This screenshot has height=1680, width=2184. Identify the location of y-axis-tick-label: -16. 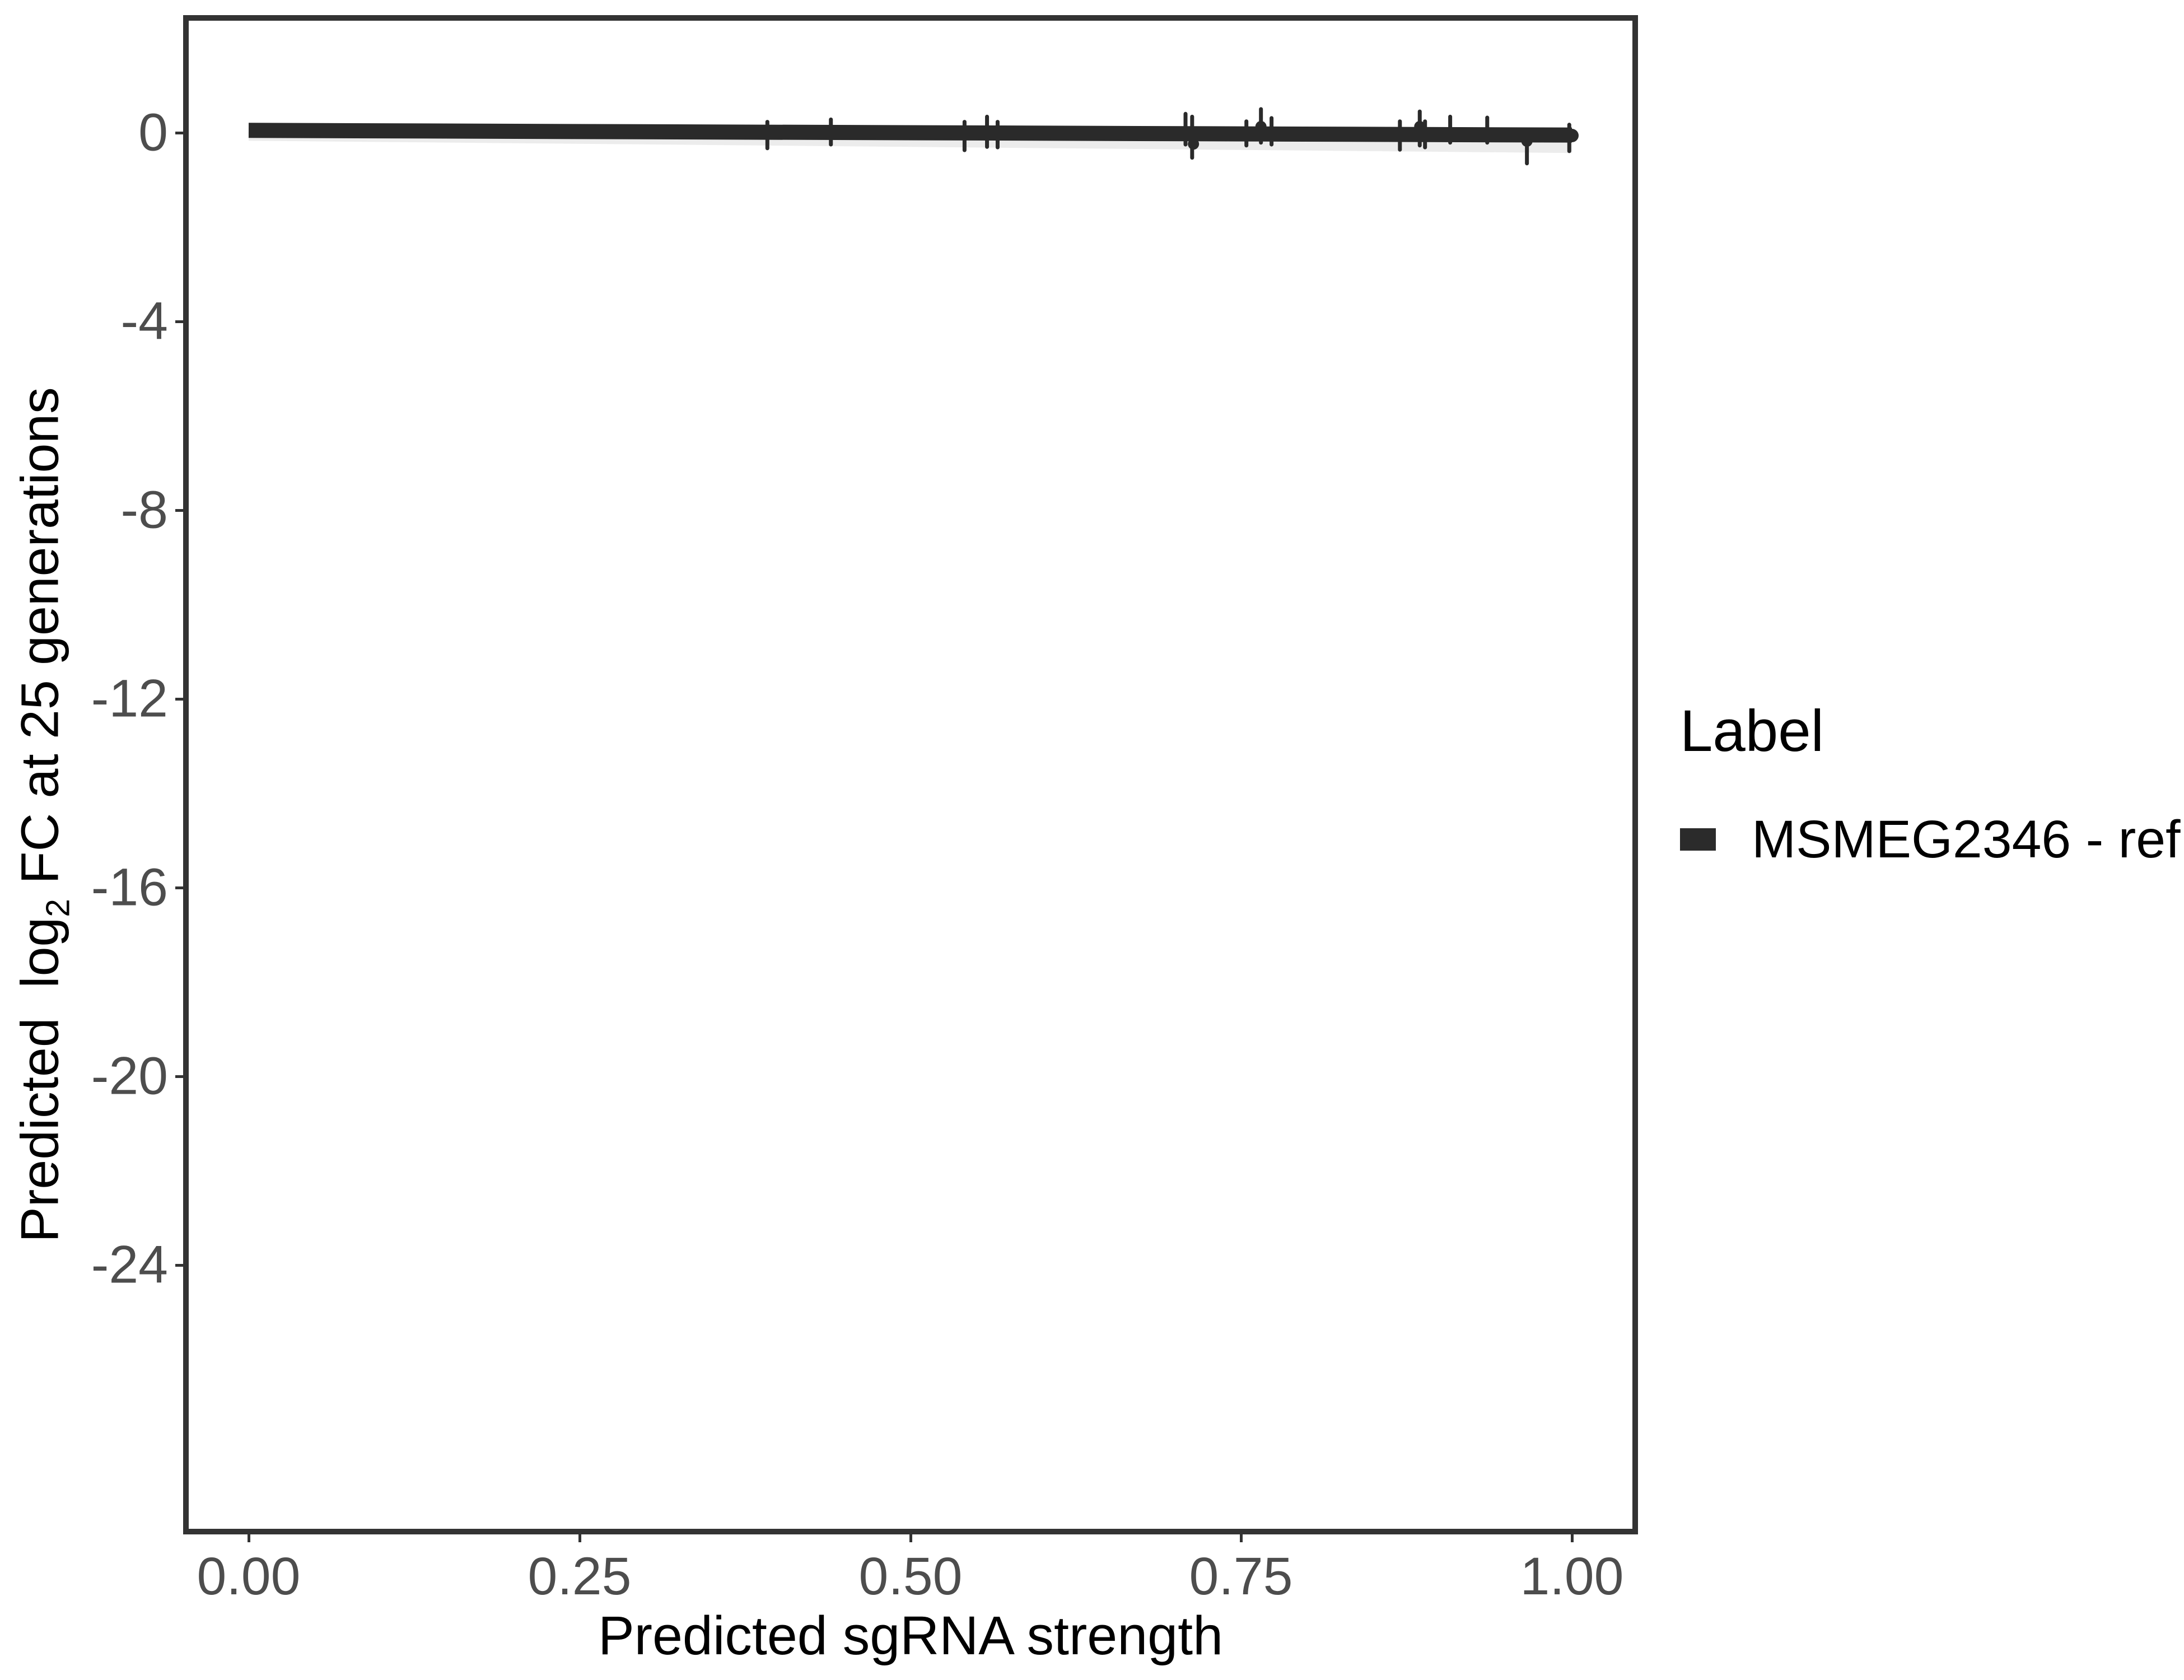
(129, 887).